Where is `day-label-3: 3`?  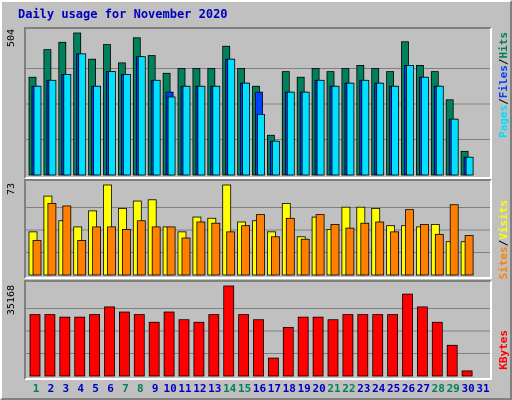
day-label-3: 3 is located at coordinates (66, 388).